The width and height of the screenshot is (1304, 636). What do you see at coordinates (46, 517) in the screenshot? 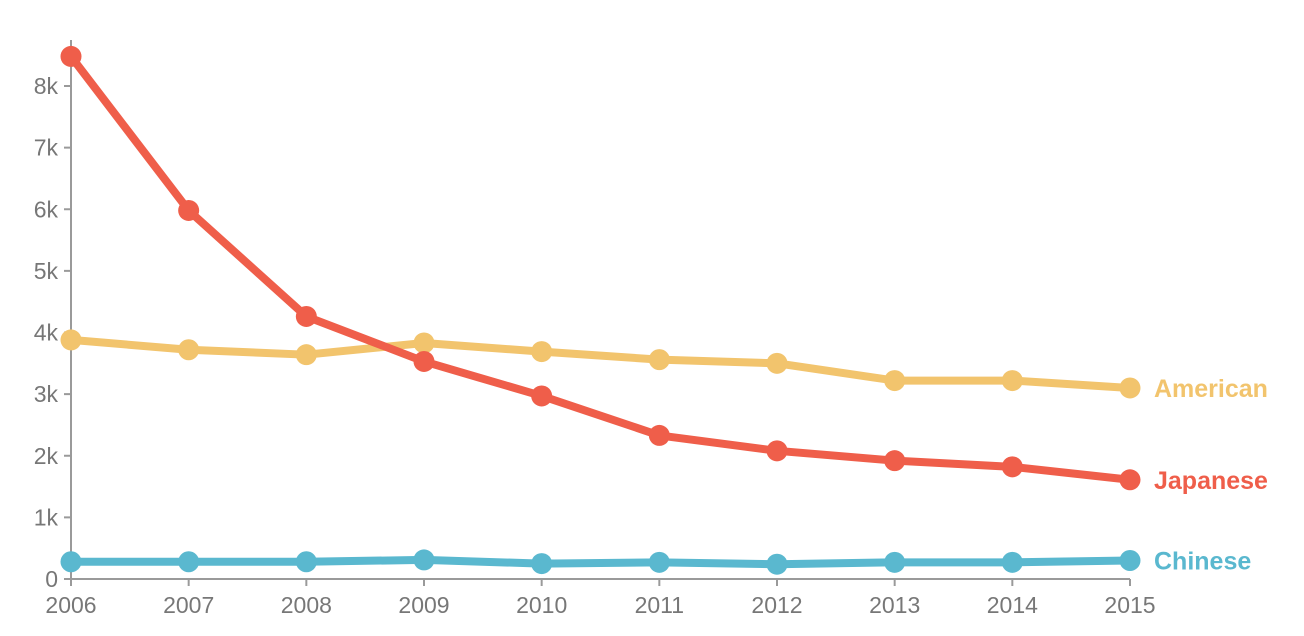
I see `y-tick-label: 1k` at bounding box center [46, 517].